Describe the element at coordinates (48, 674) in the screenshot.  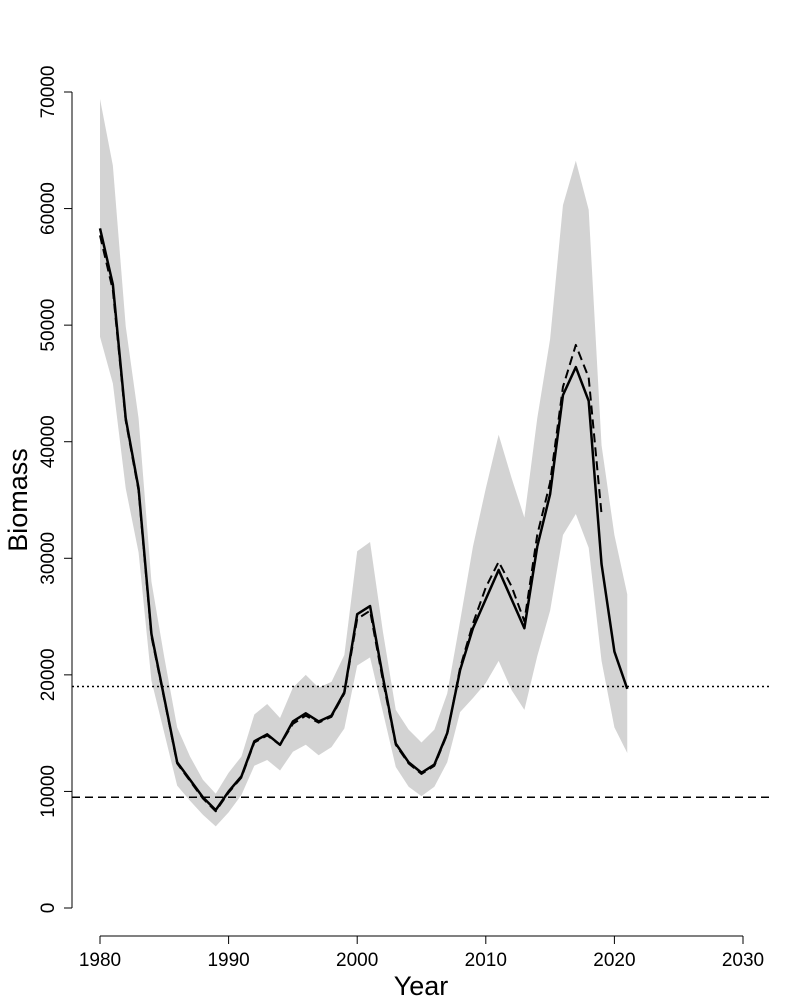
I see `y-tick-label: 20000` at that location.